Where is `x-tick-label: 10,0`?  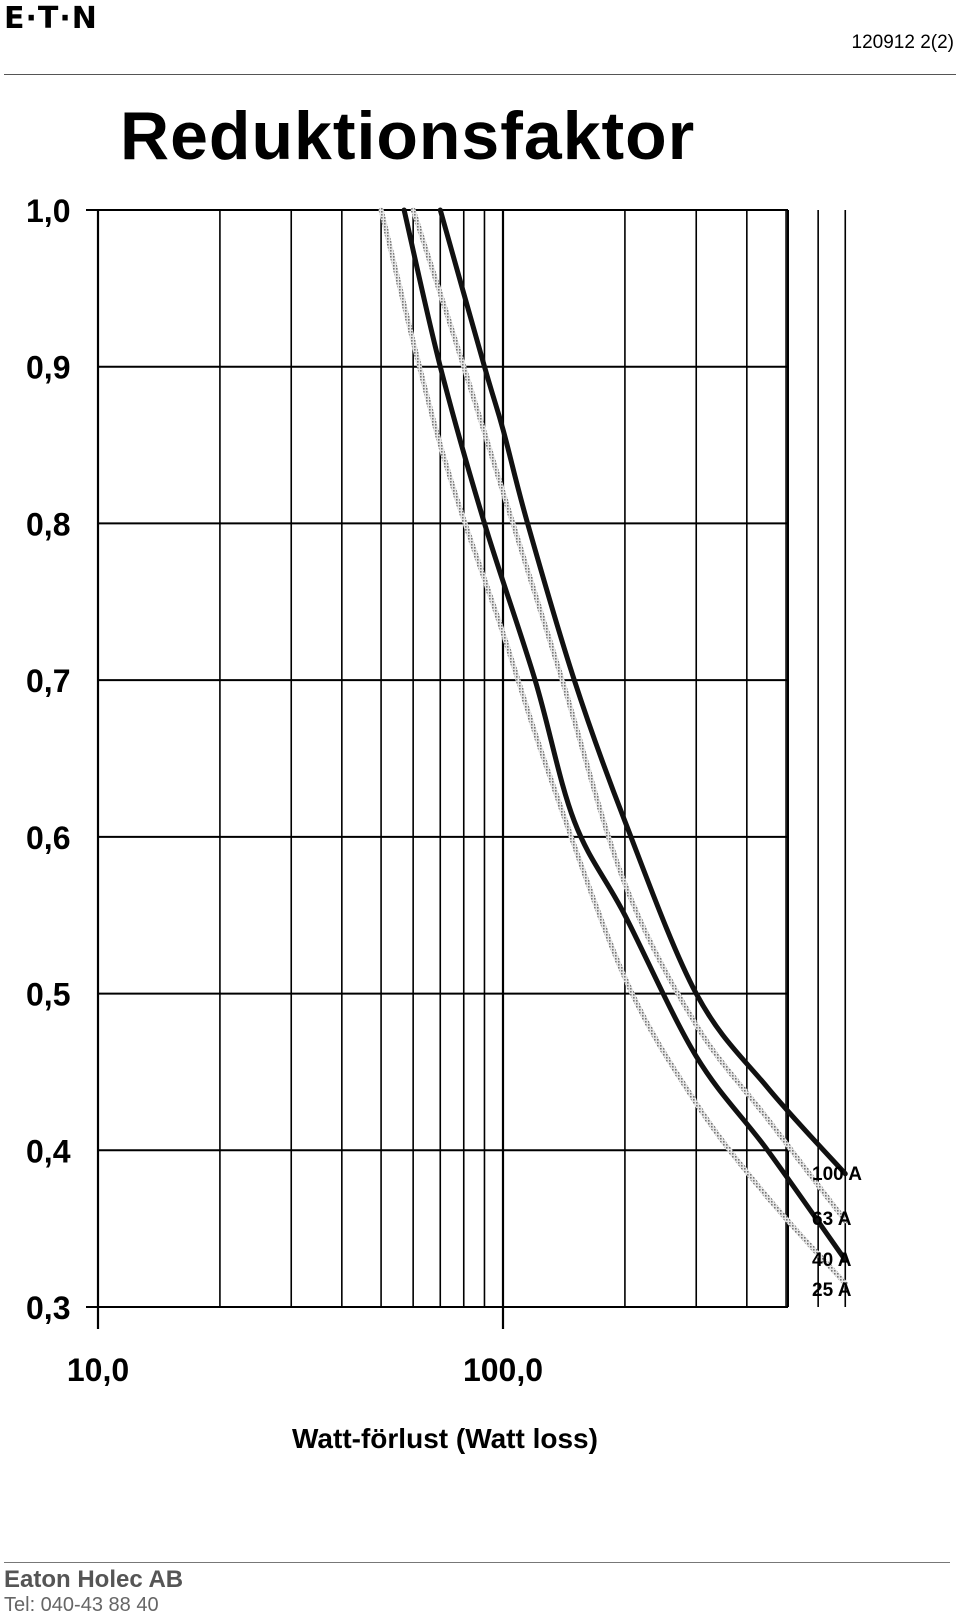
x-tick-label: 10,0 is located at coordinates (98, 1370).